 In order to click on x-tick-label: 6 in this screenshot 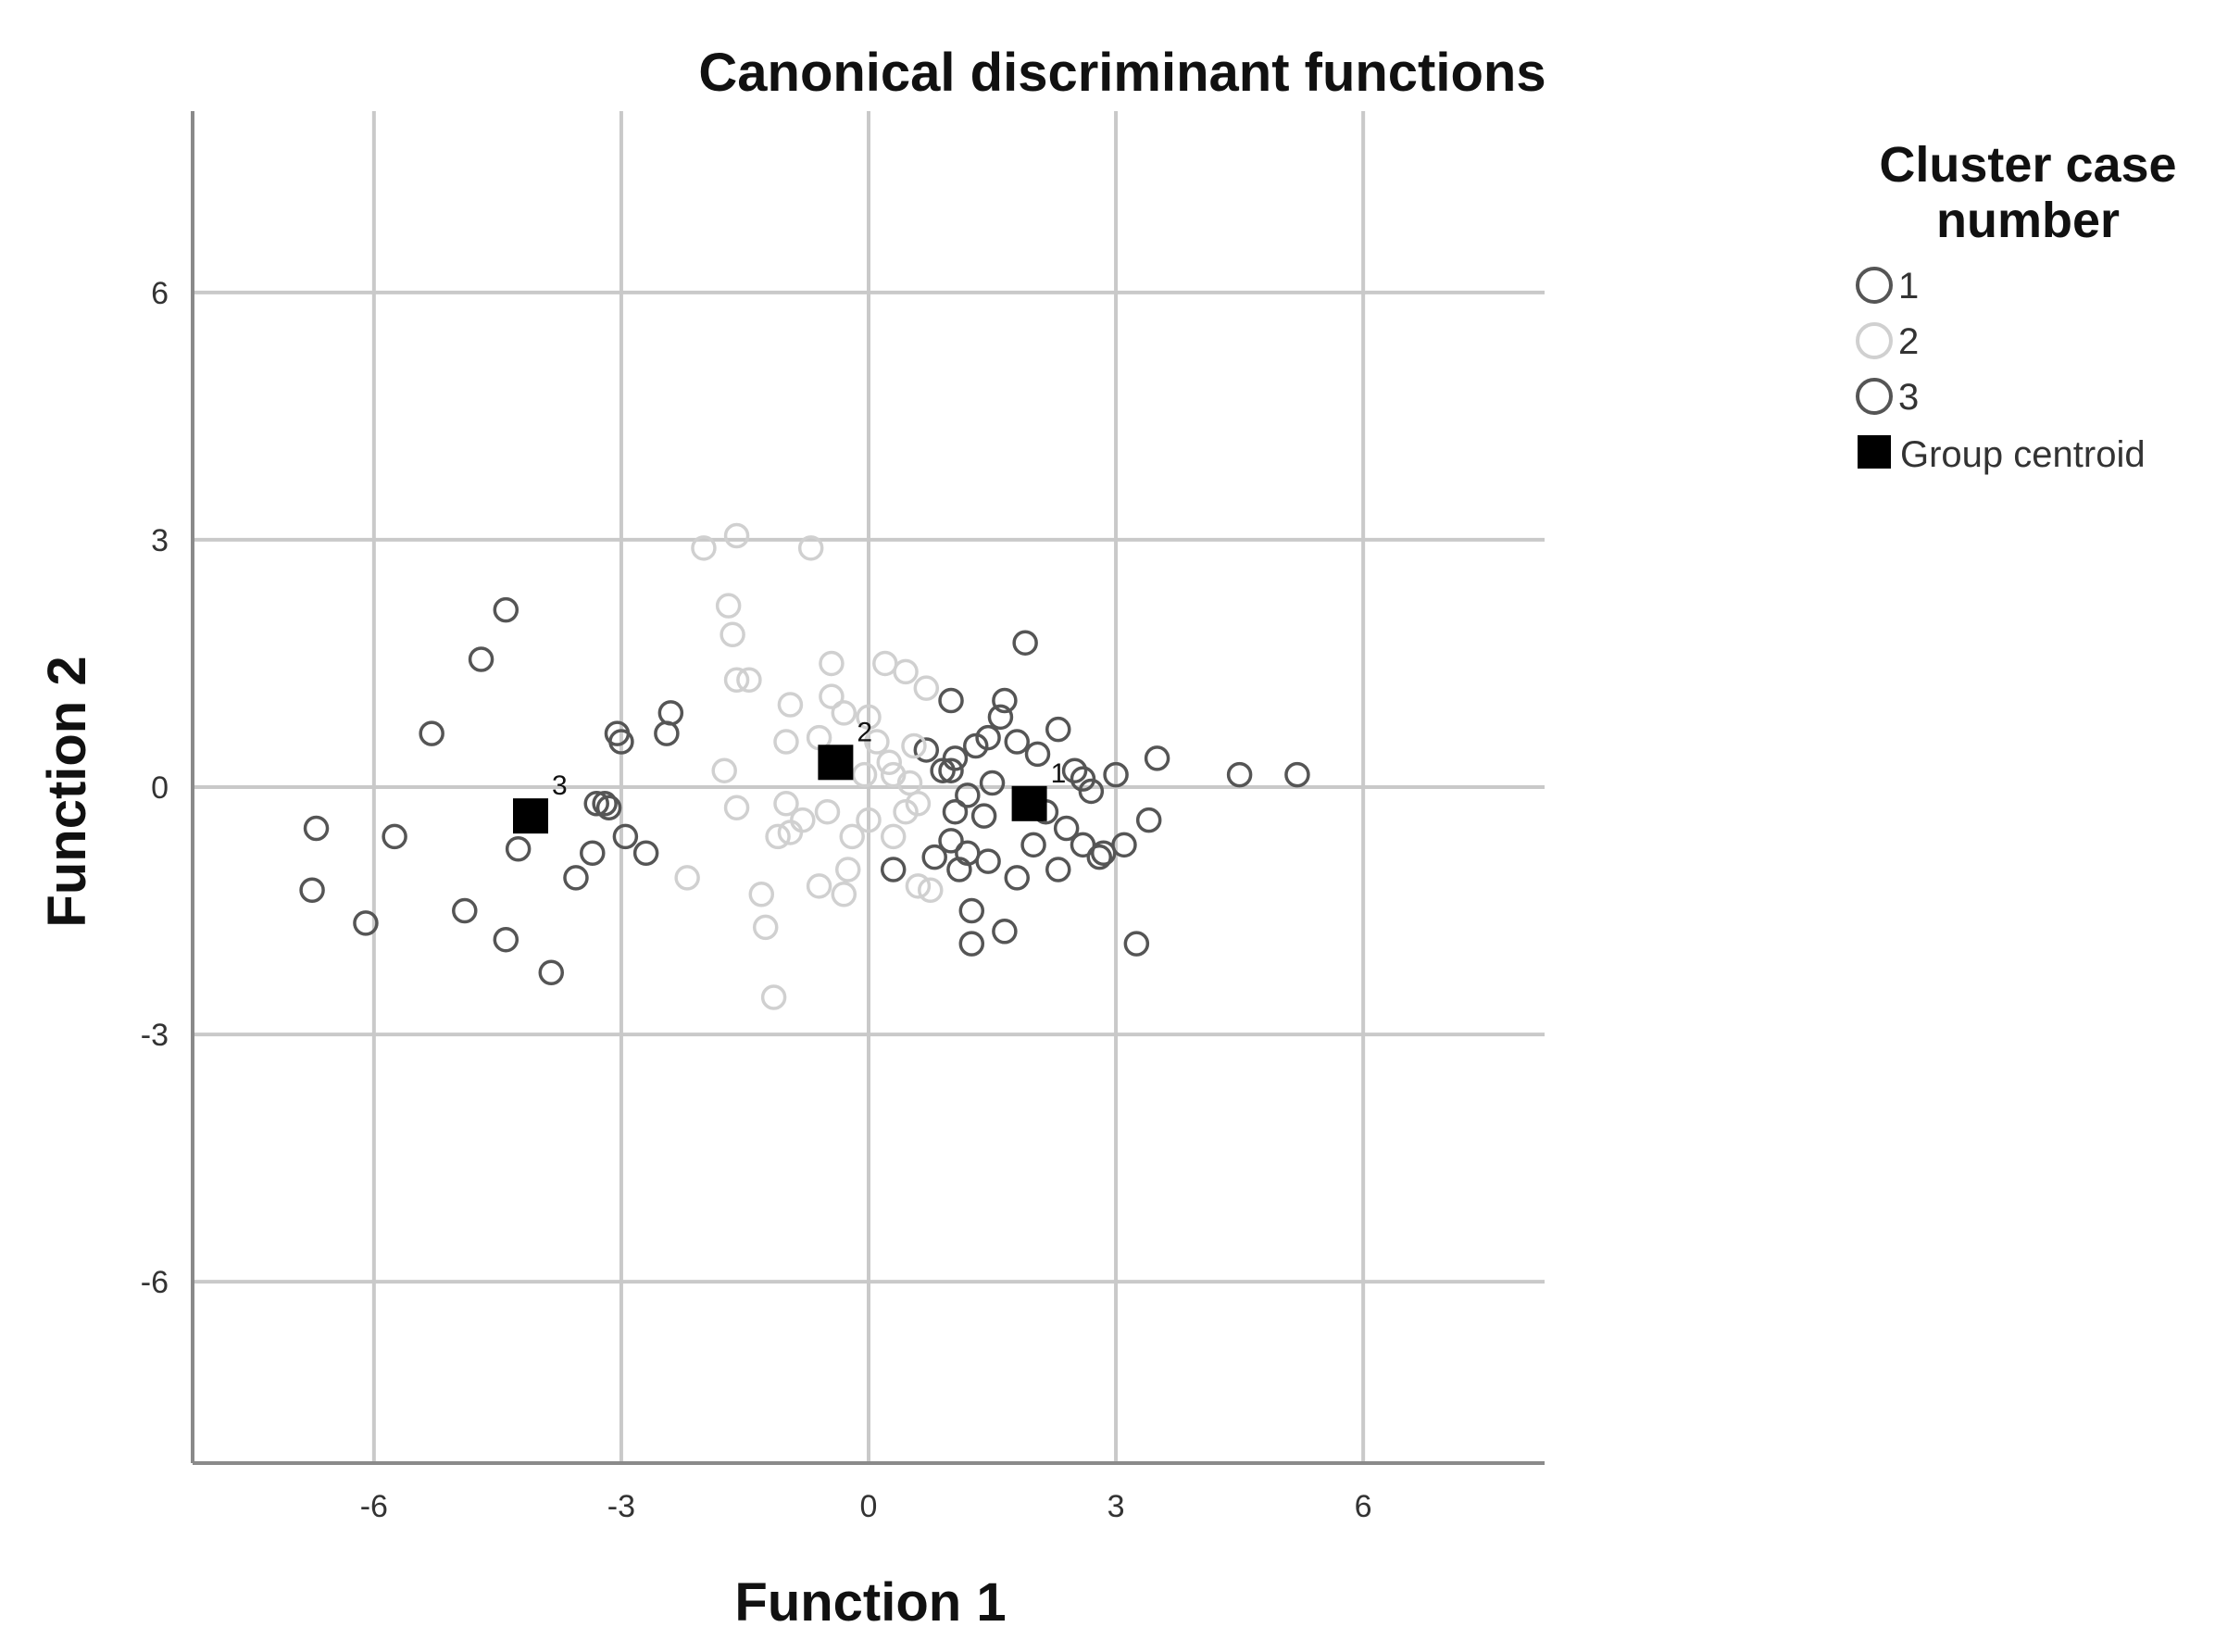, I will do `click(1363, 1506)`.